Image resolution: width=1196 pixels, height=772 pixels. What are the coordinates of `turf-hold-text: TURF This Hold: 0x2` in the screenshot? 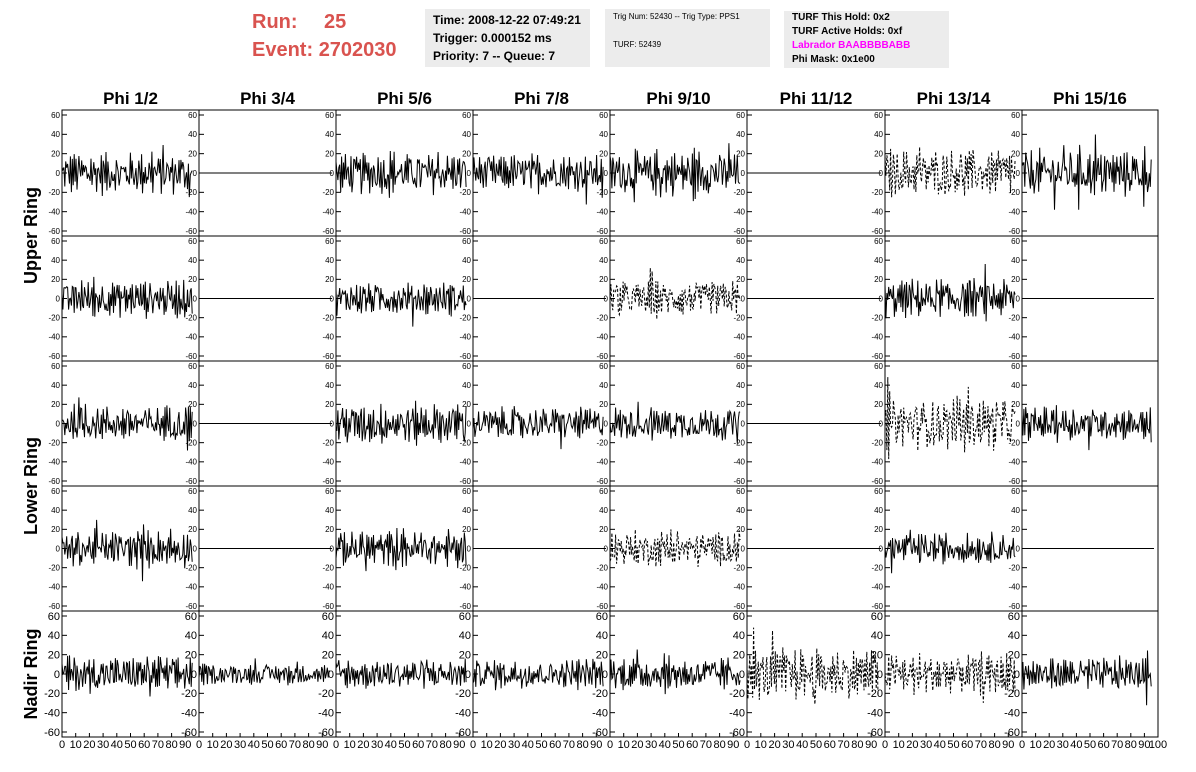 It's located at (841, 17).